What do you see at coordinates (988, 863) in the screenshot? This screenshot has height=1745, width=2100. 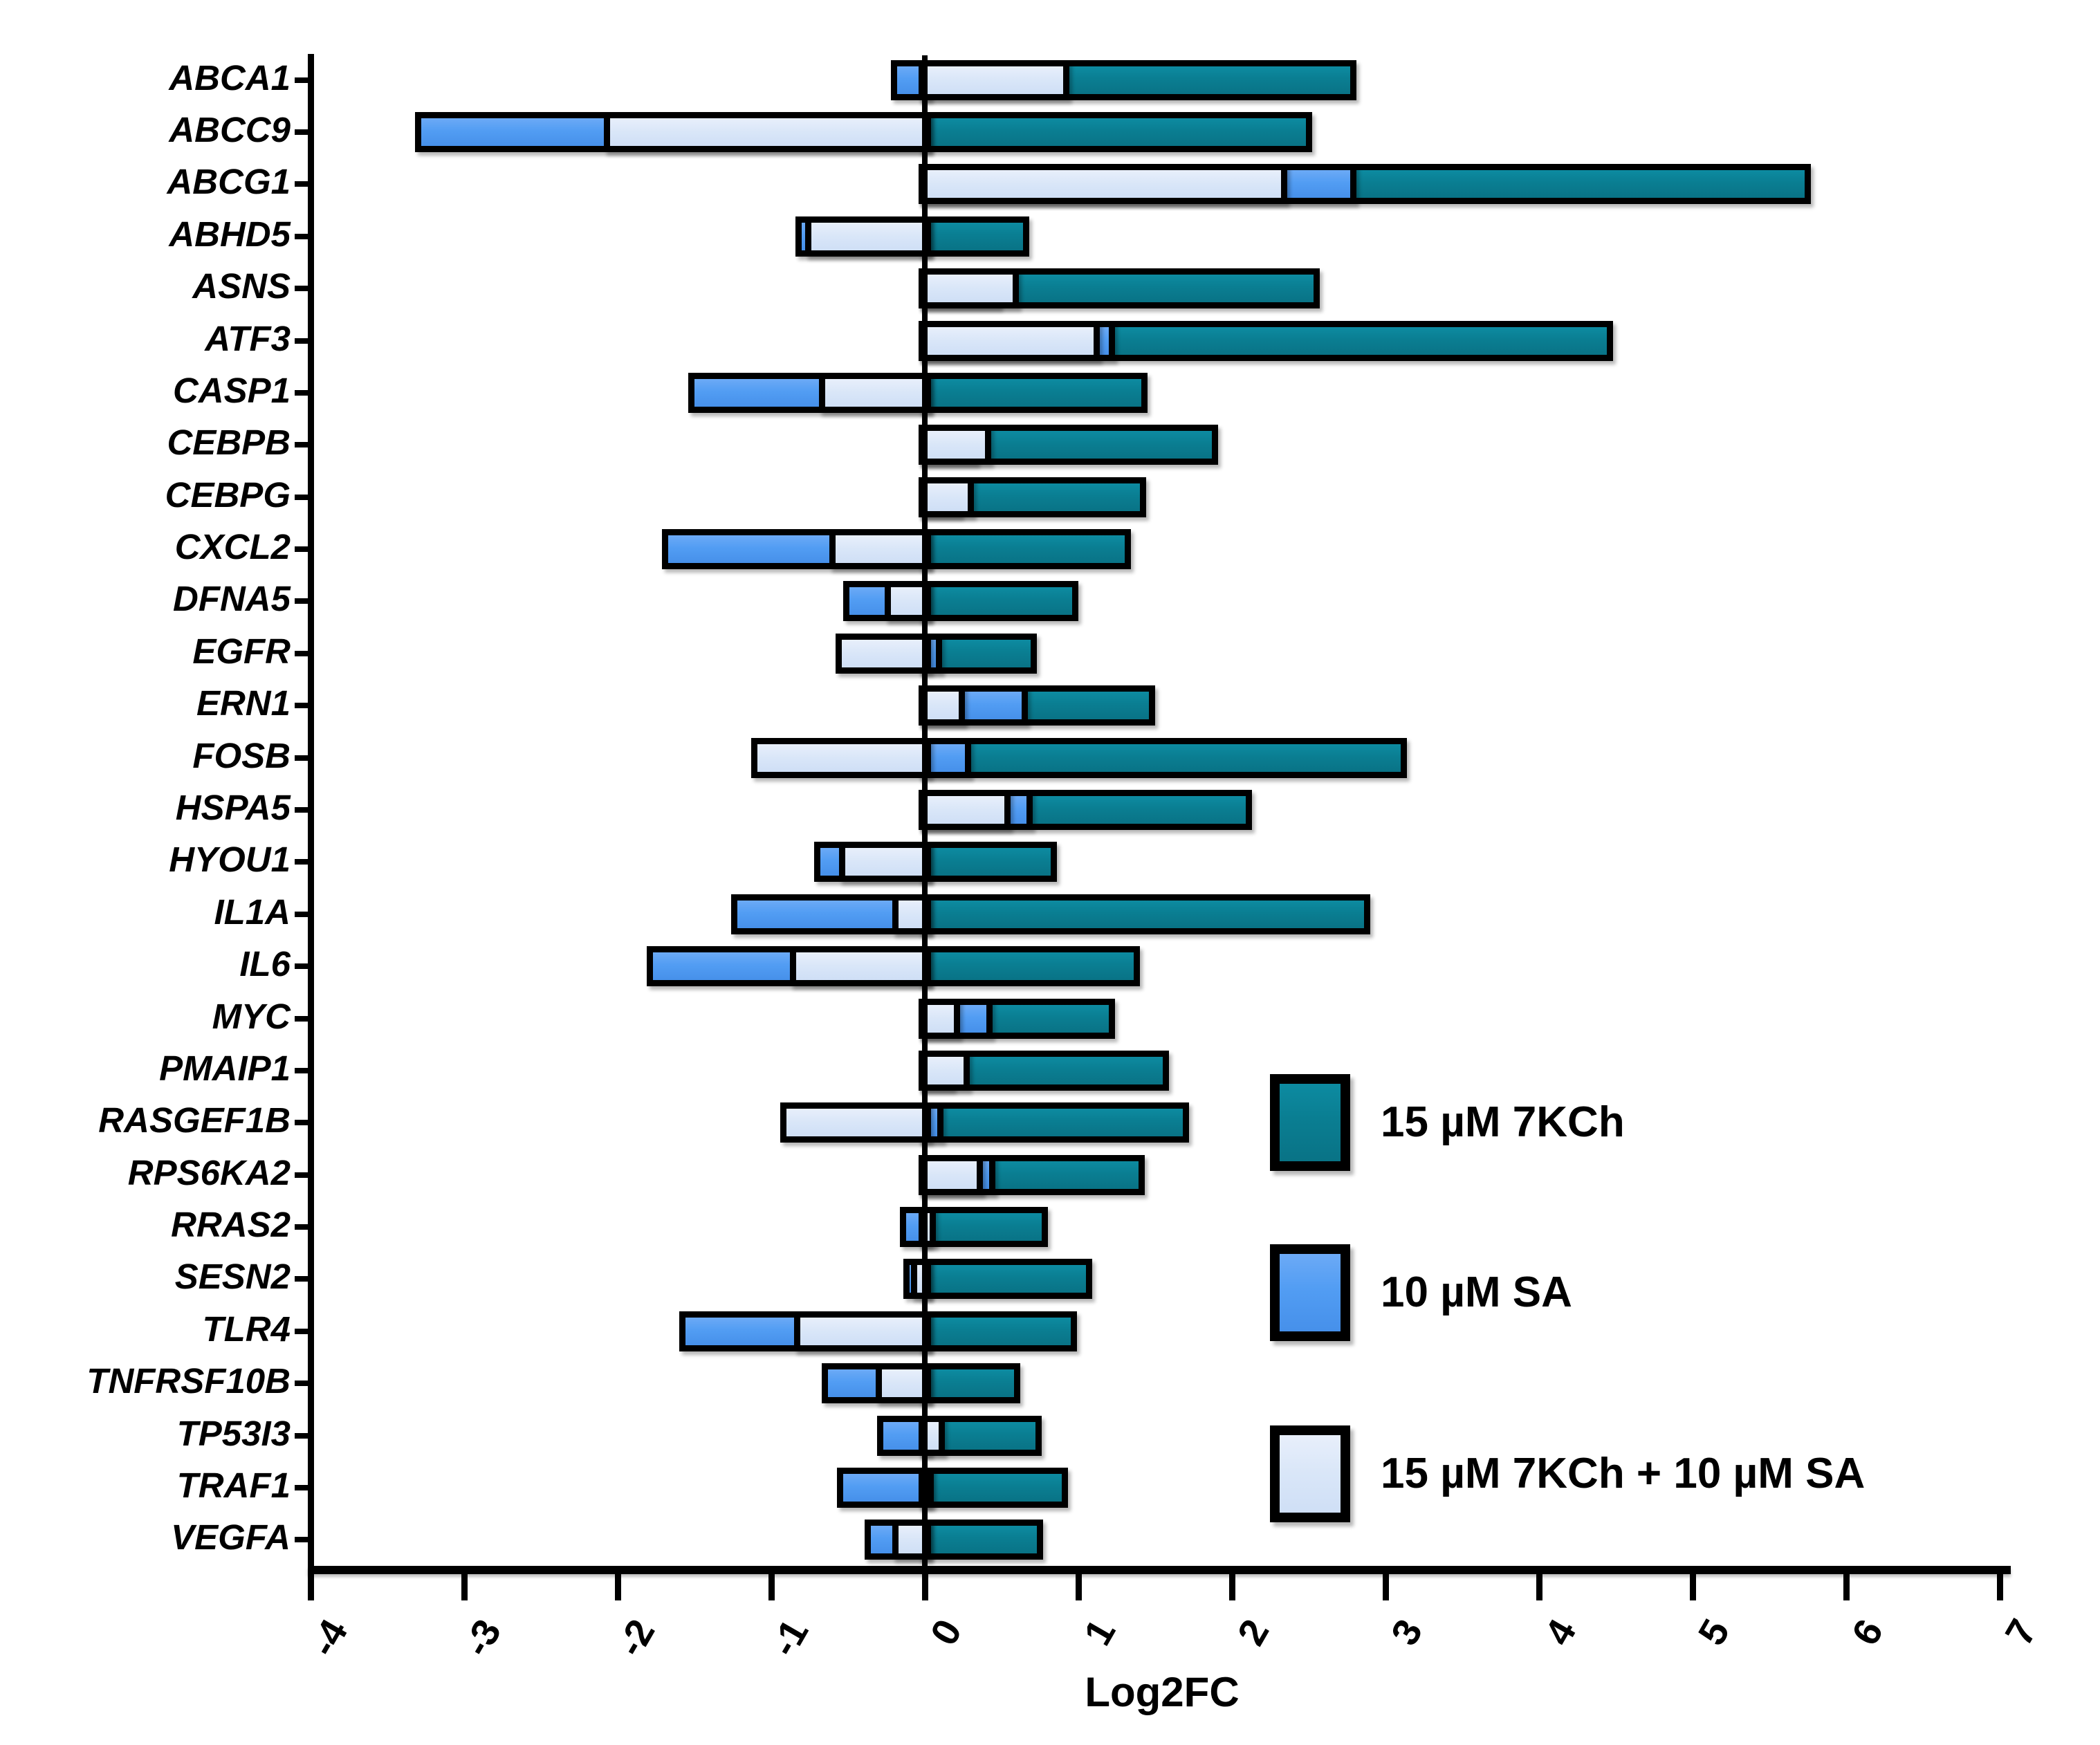 I see `bar-hyou1-series0` at bounding box center [988, 863].